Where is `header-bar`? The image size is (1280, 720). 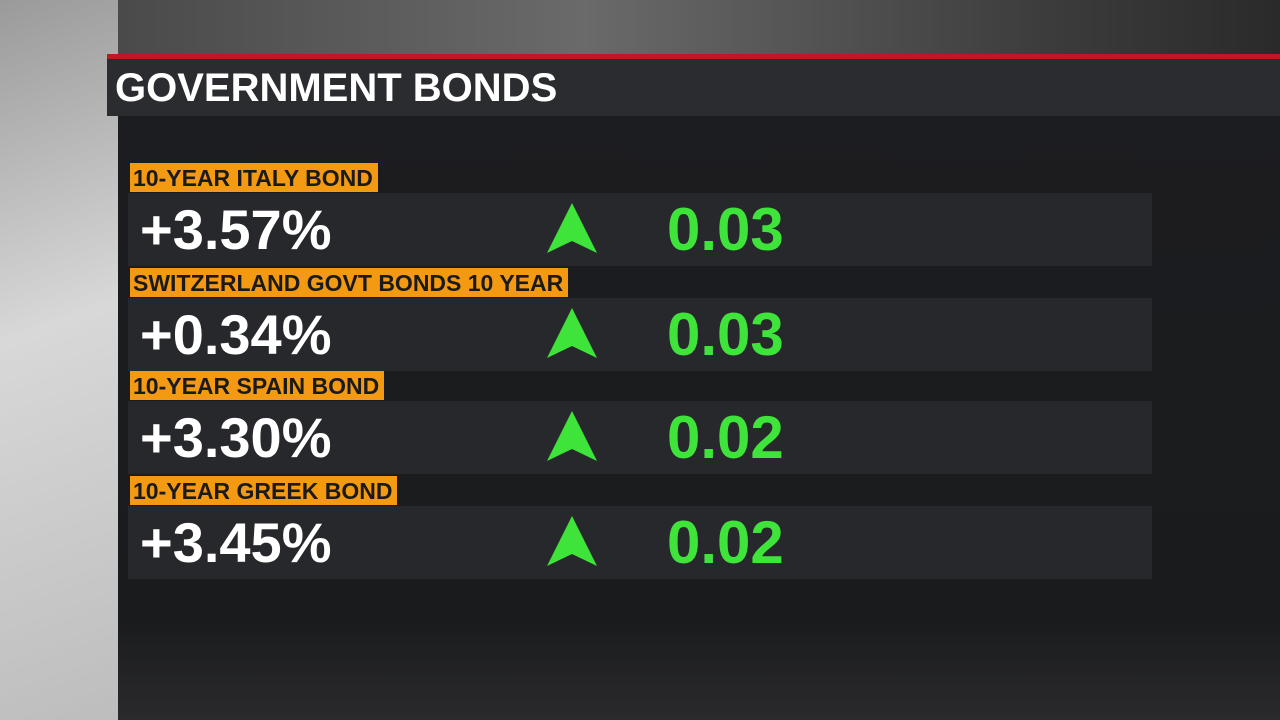 header-bar is located at coordinates (693, 87).